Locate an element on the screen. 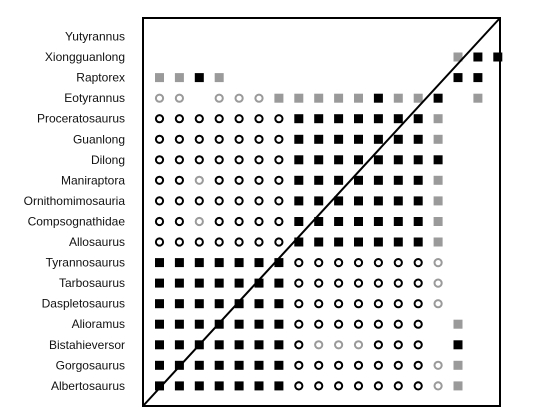 This screenshot has height=417, width=541. row-label-dilong: Dilong is located at coordinates (108, 160).